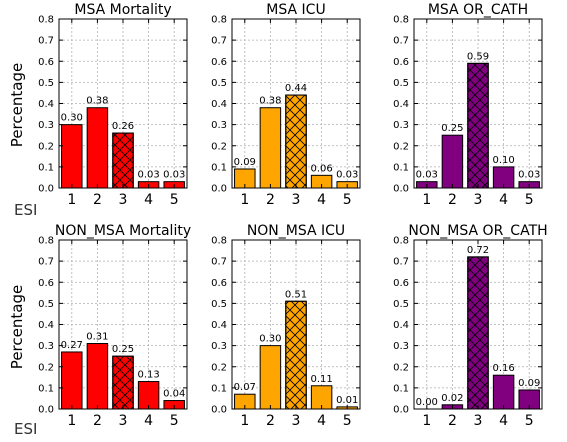 The image size is (567, 442). Describe the element at coordinates (296, 88) in the screenshot. I see `bar-value-label: 0.44` at that location.